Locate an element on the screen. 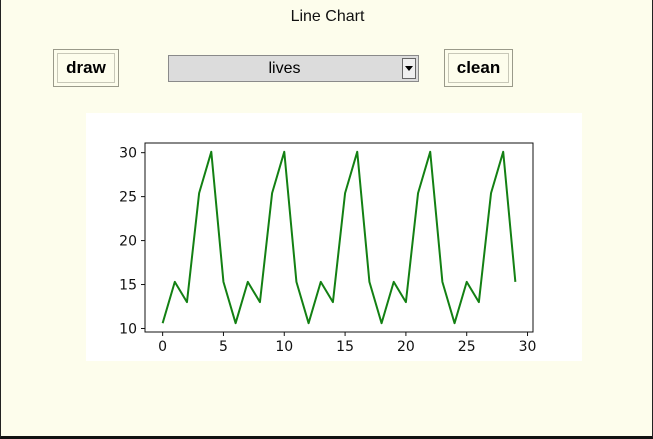 The height and width of the screenshot is (439, 653). clean-button: clean is located at coordinates (478, 68).